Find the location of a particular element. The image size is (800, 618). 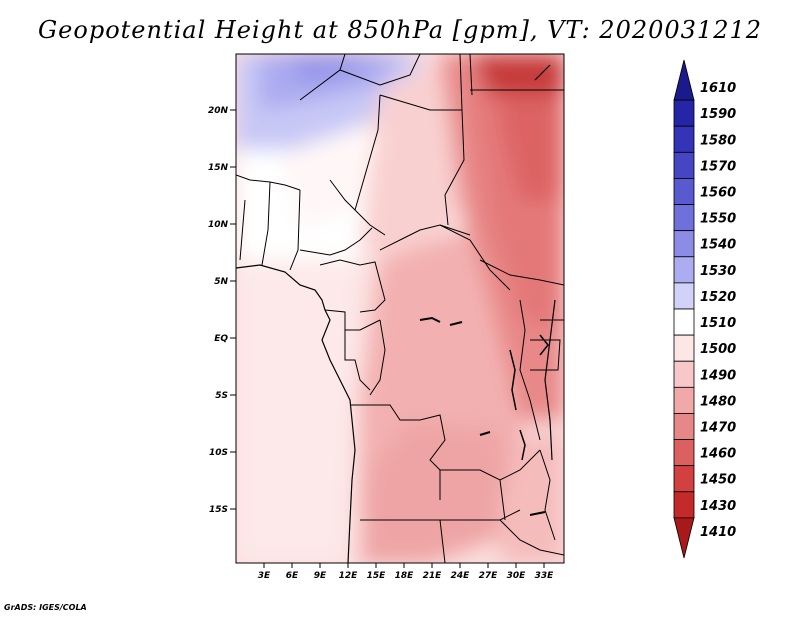

lat-label-10s: 10S is located at coordinates (218, 453).